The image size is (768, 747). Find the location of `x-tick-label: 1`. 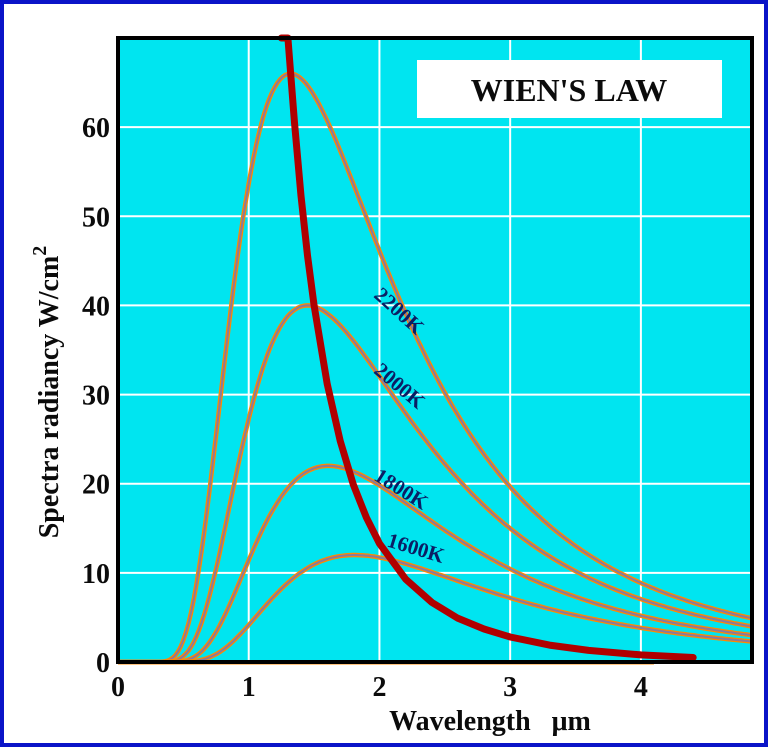

x-tick-label: 1 is located at coordinates (249, 687).